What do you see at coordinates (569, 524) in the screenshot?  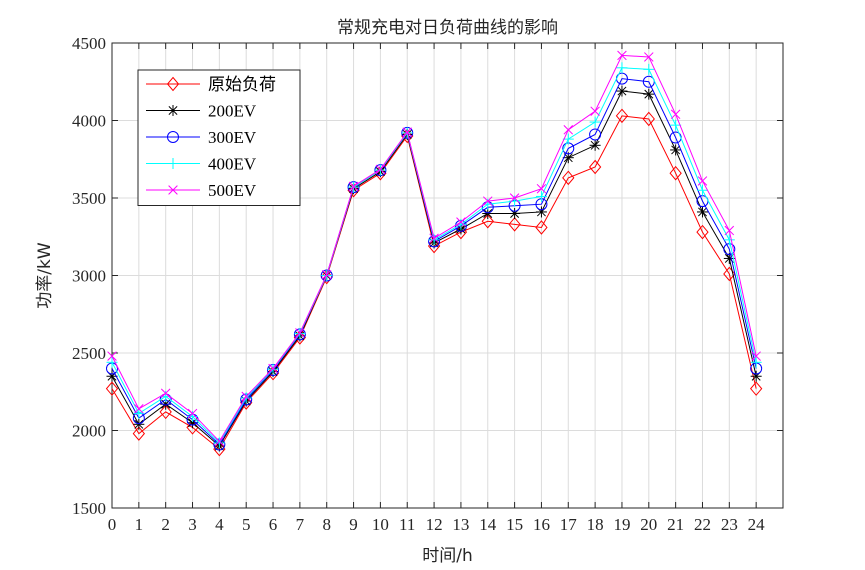 I see `x-tick-label: 17` at bounding box center [569, 524].